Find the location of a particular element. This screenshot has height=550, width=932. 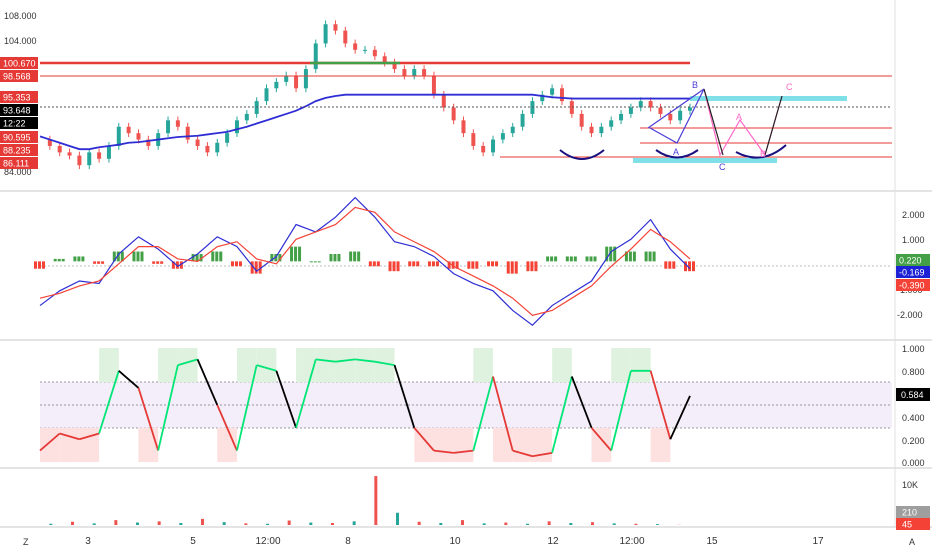

price-level-value: 86.111 is located at coordinates (16, 164).